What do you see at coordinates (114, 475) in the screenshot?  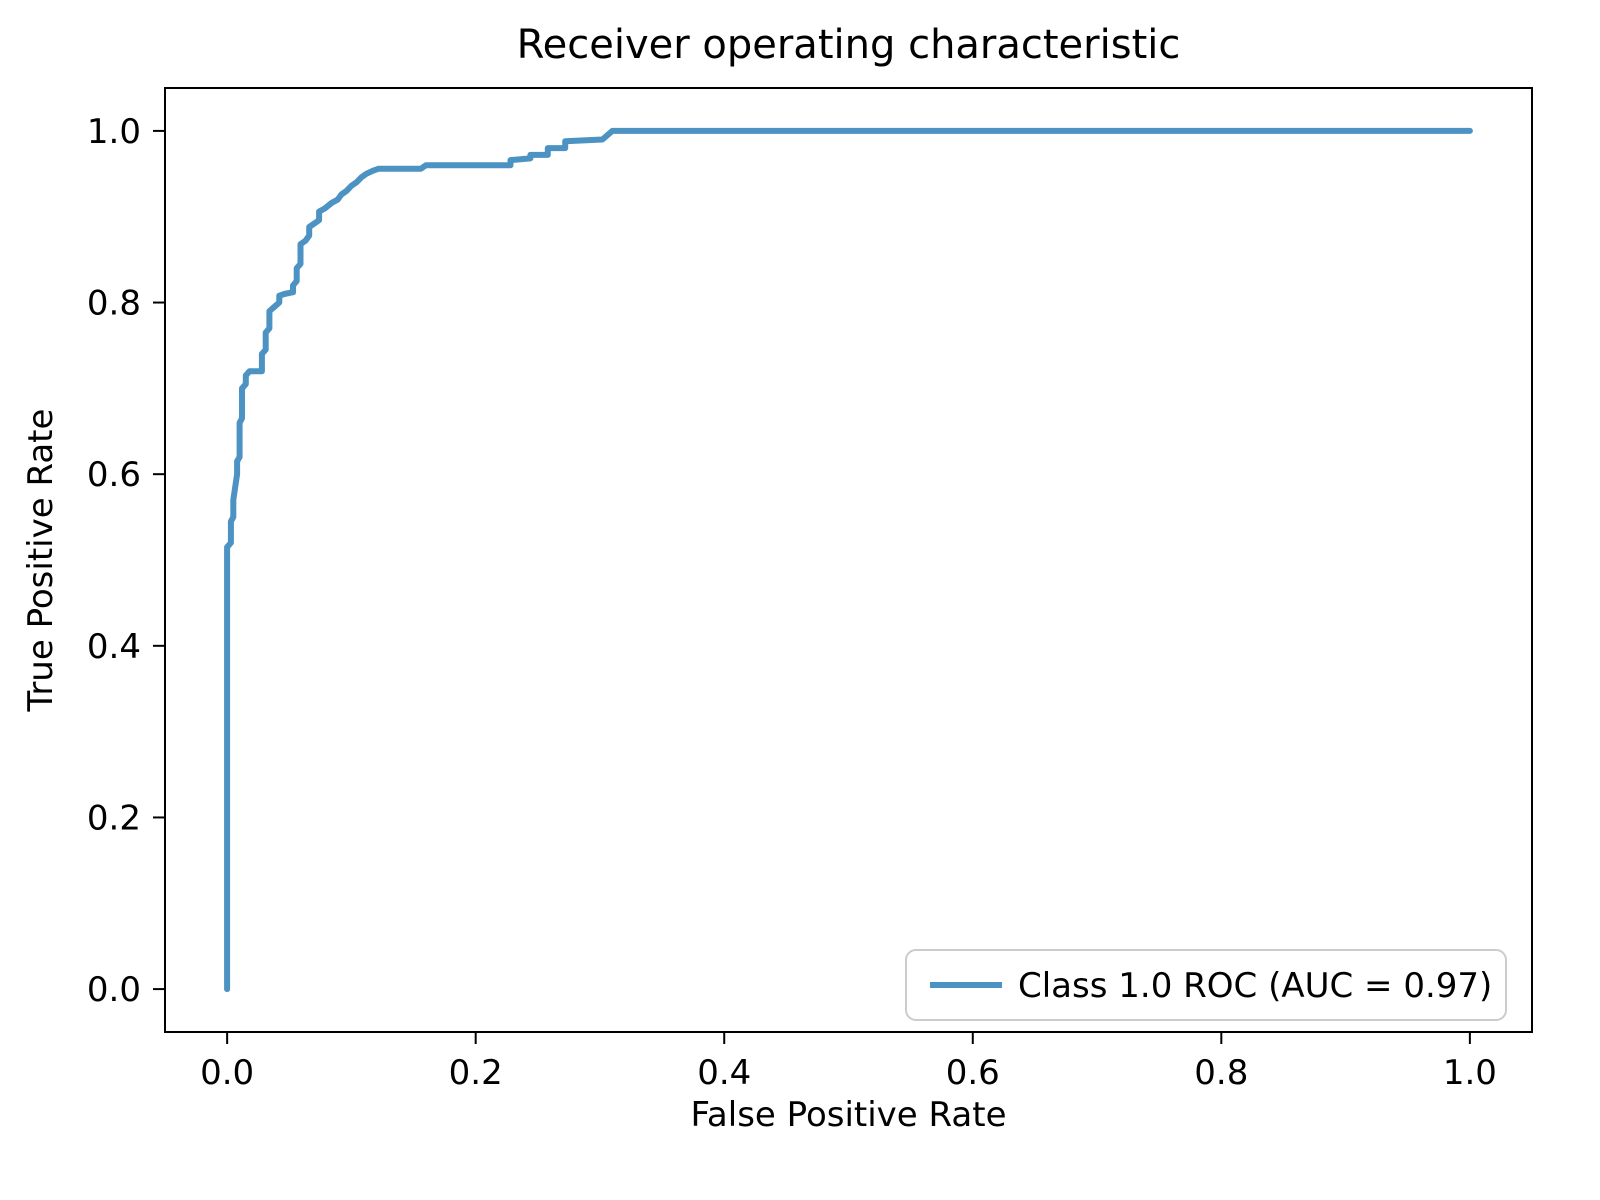 I see `y-tick-label: 0.6` at bounding box center [114, 475].